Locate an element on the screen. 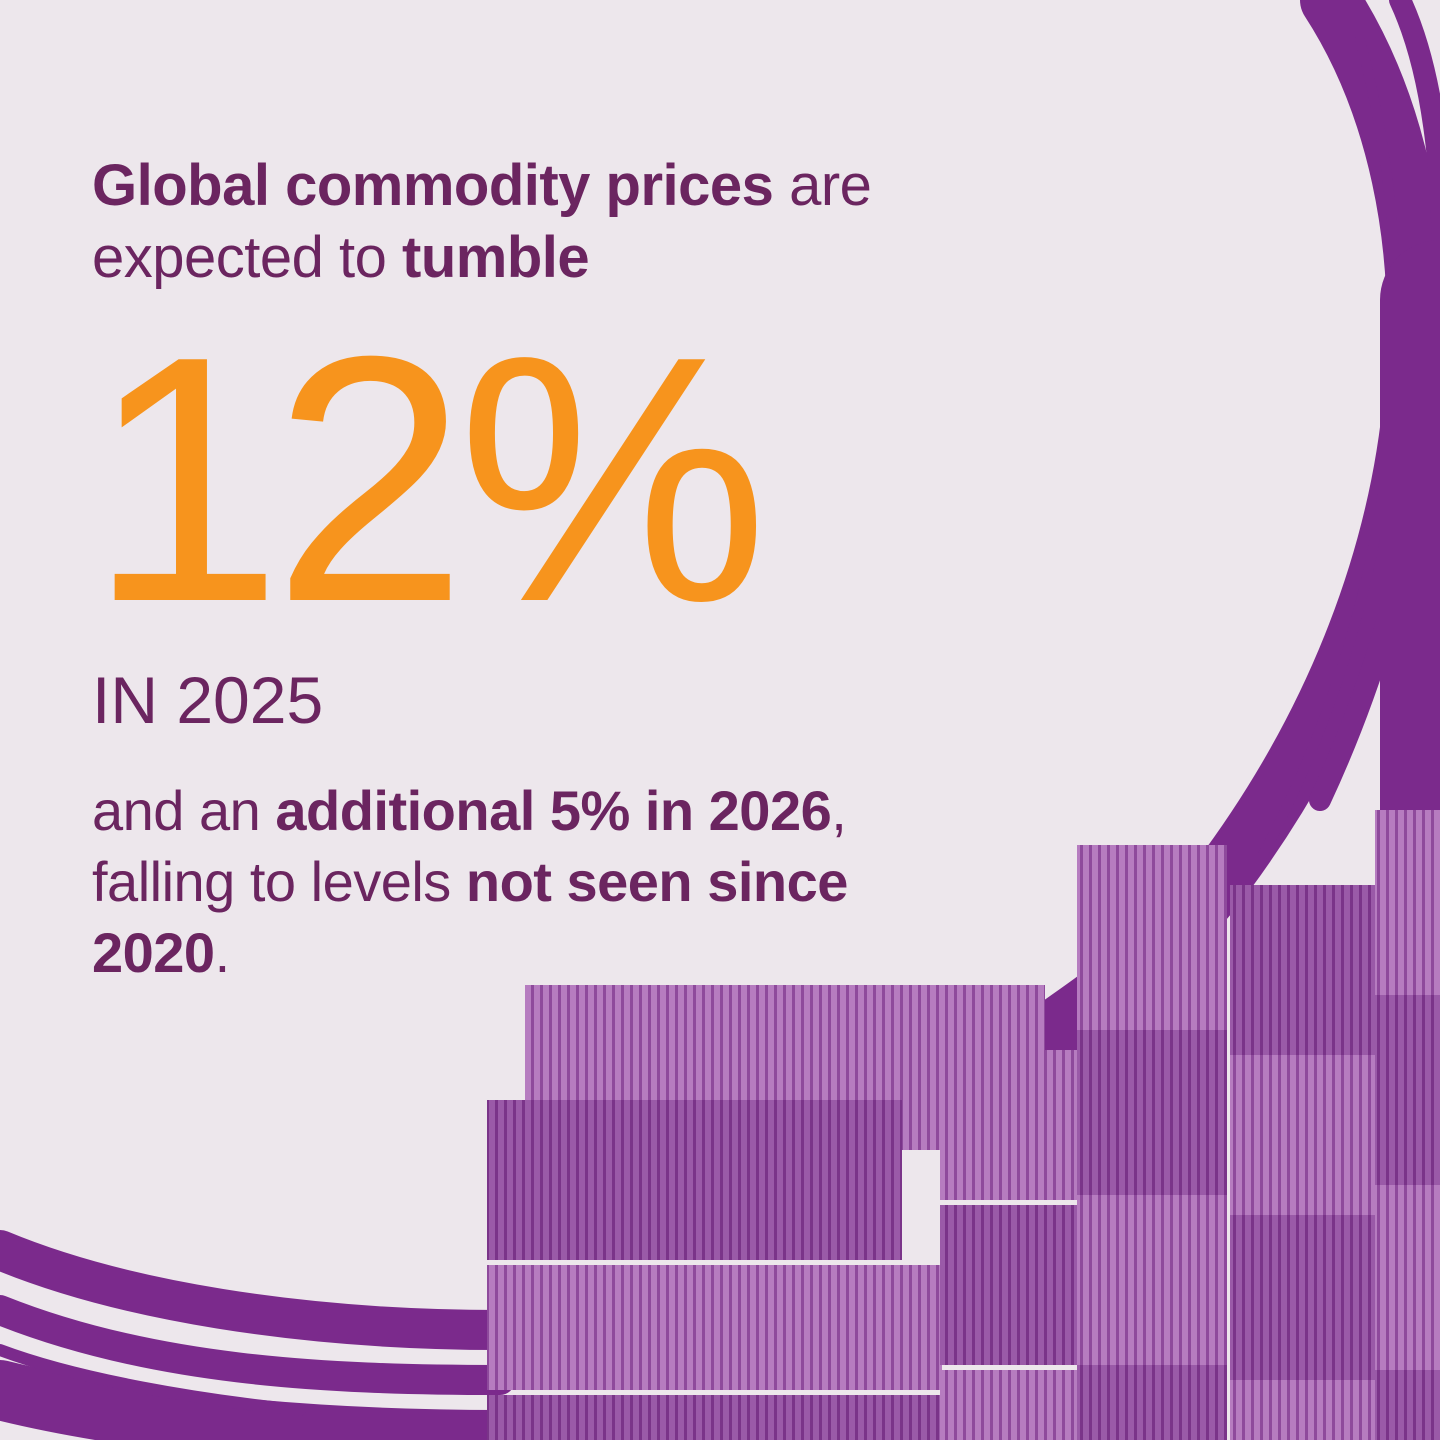  stat-value: 12% is located at coordinates (423, 480).